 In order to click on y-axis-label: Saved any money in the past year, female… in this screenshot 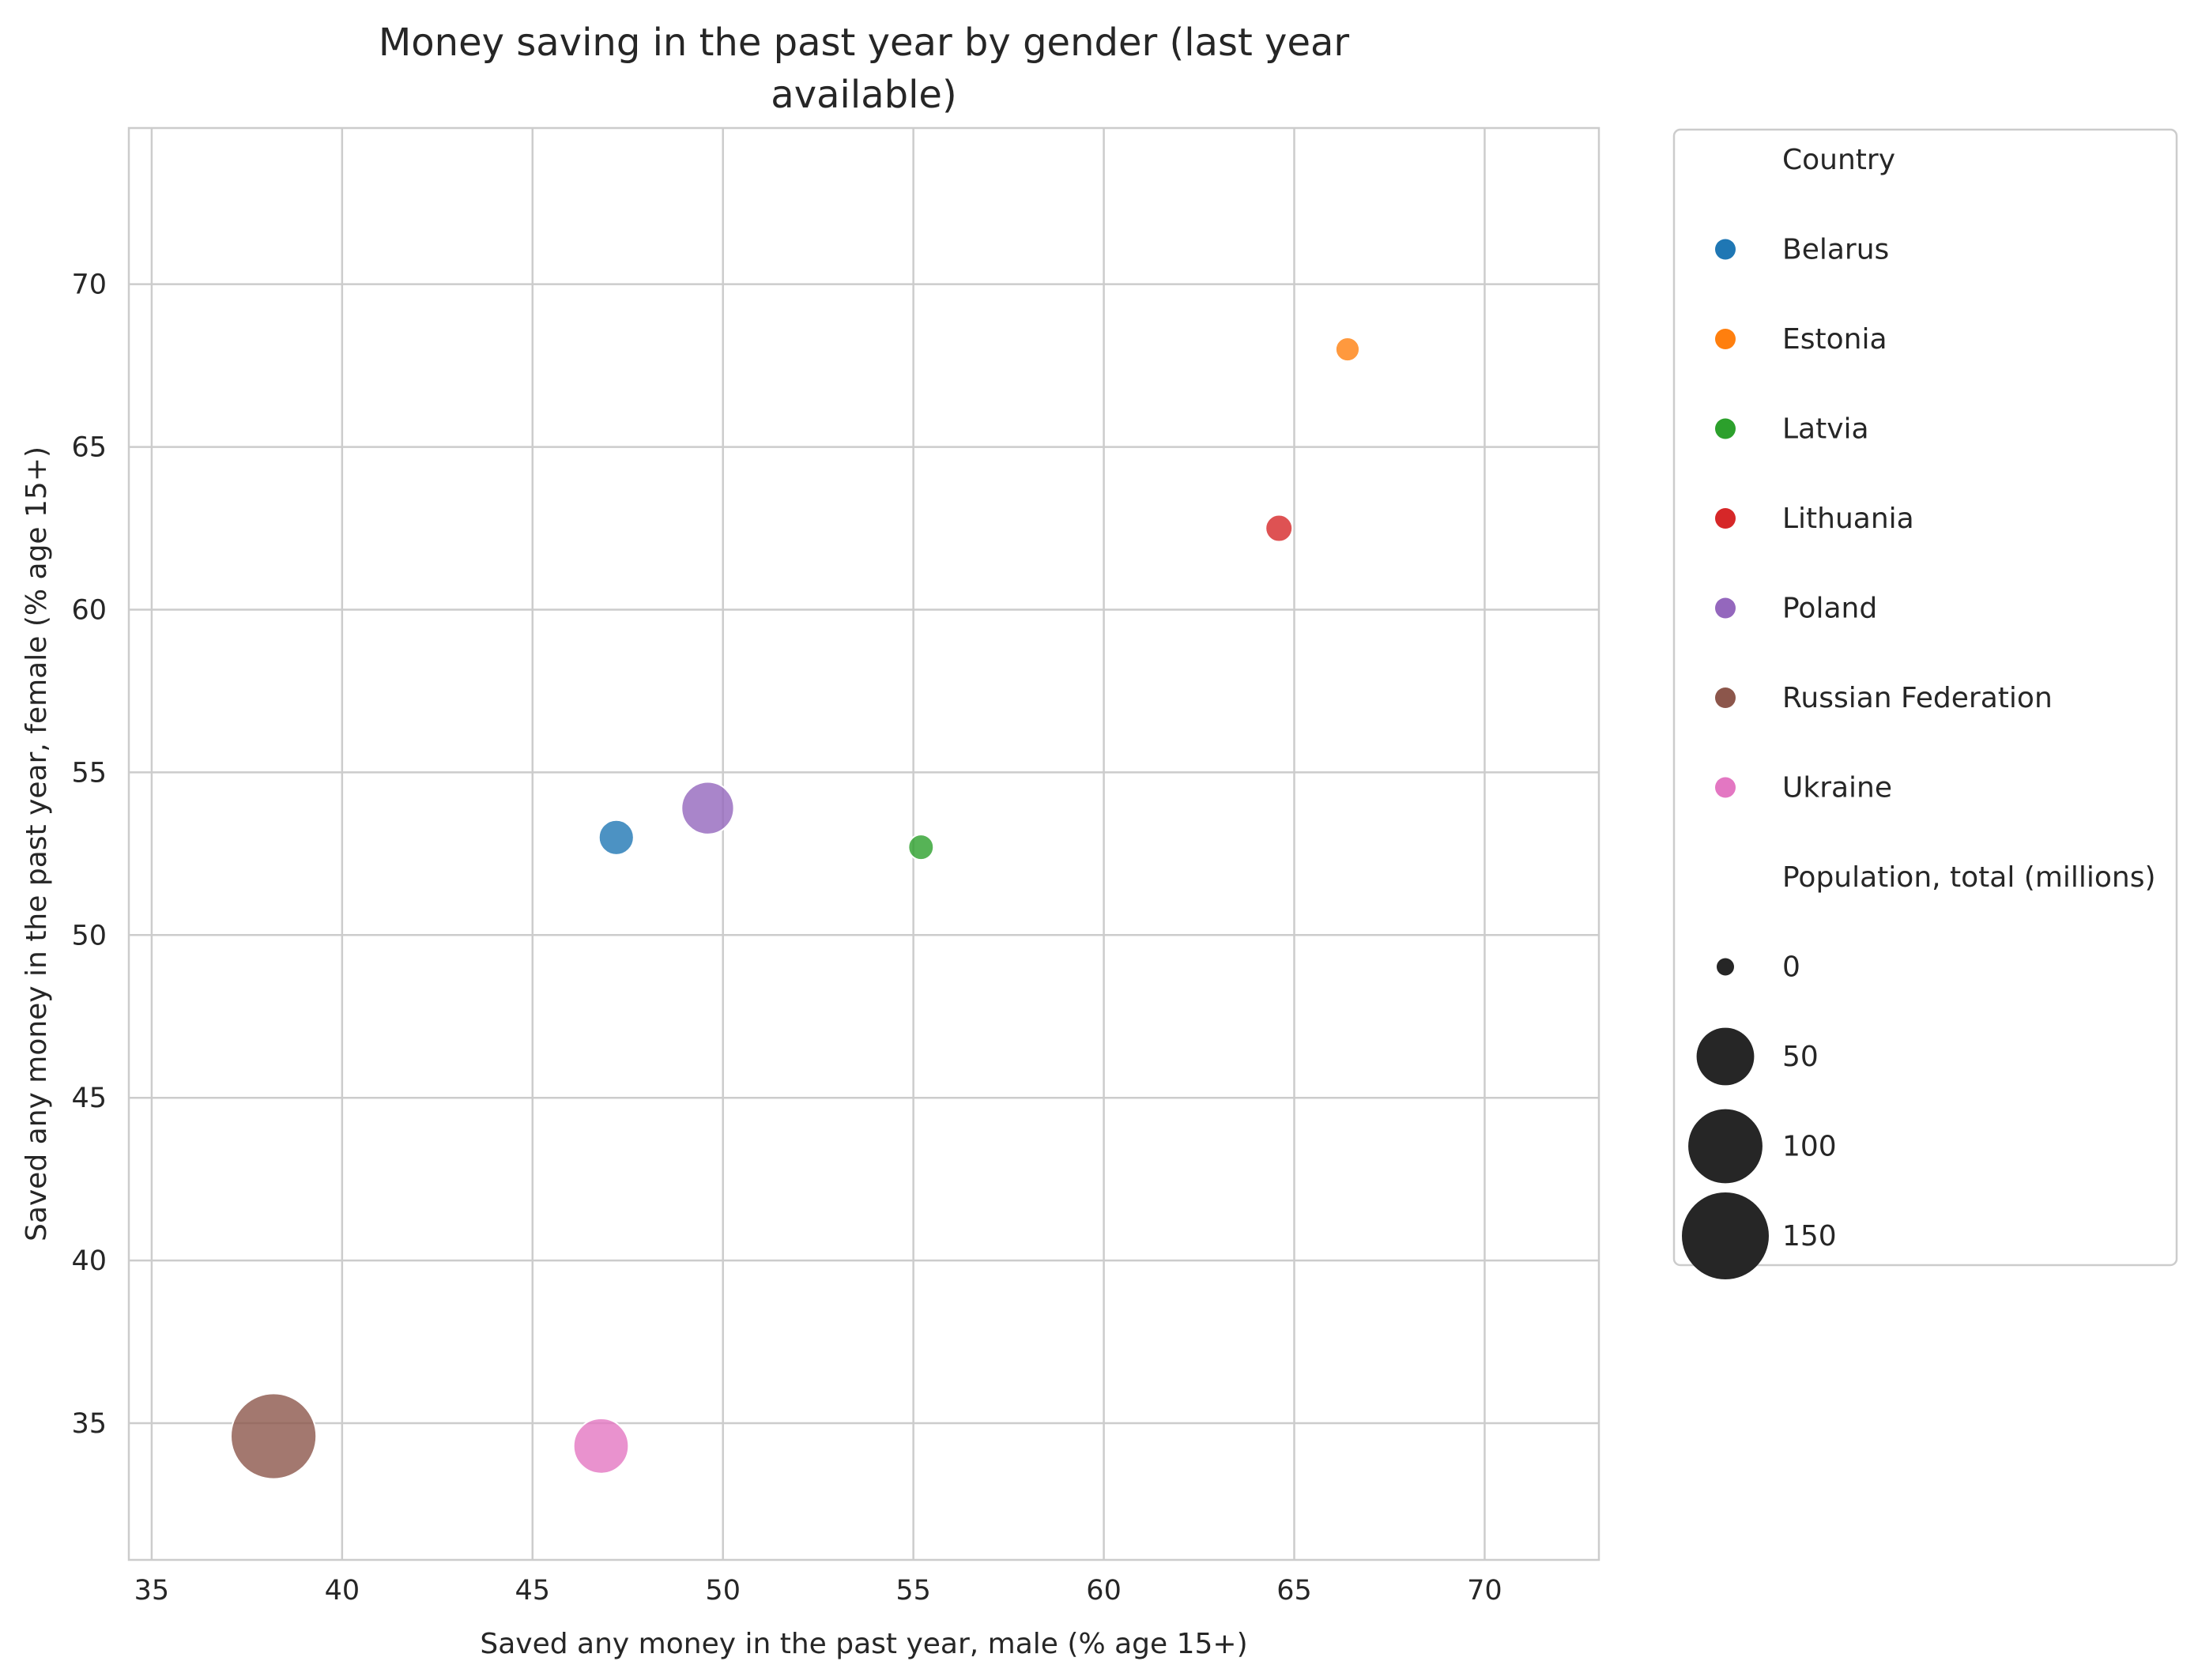, I will do `click(37, 843)`.